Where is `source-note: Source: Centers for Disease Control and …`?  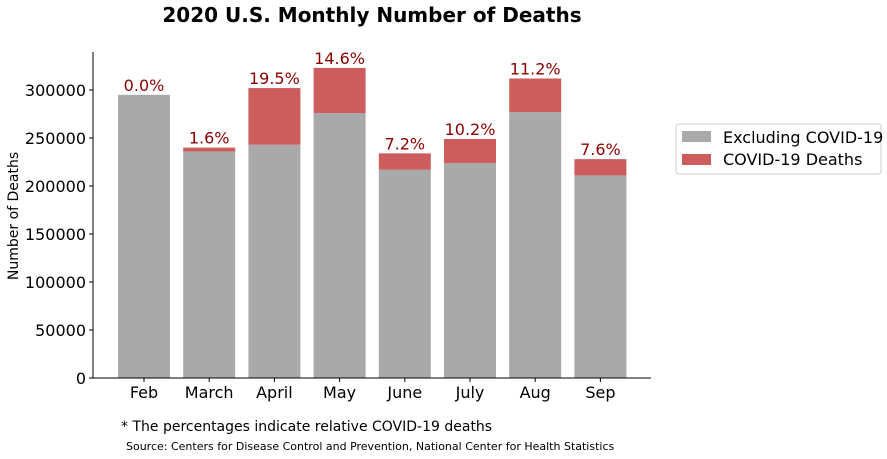 source-note: Source: Centers for Disease Control and … is located at coordinates (370, 446).